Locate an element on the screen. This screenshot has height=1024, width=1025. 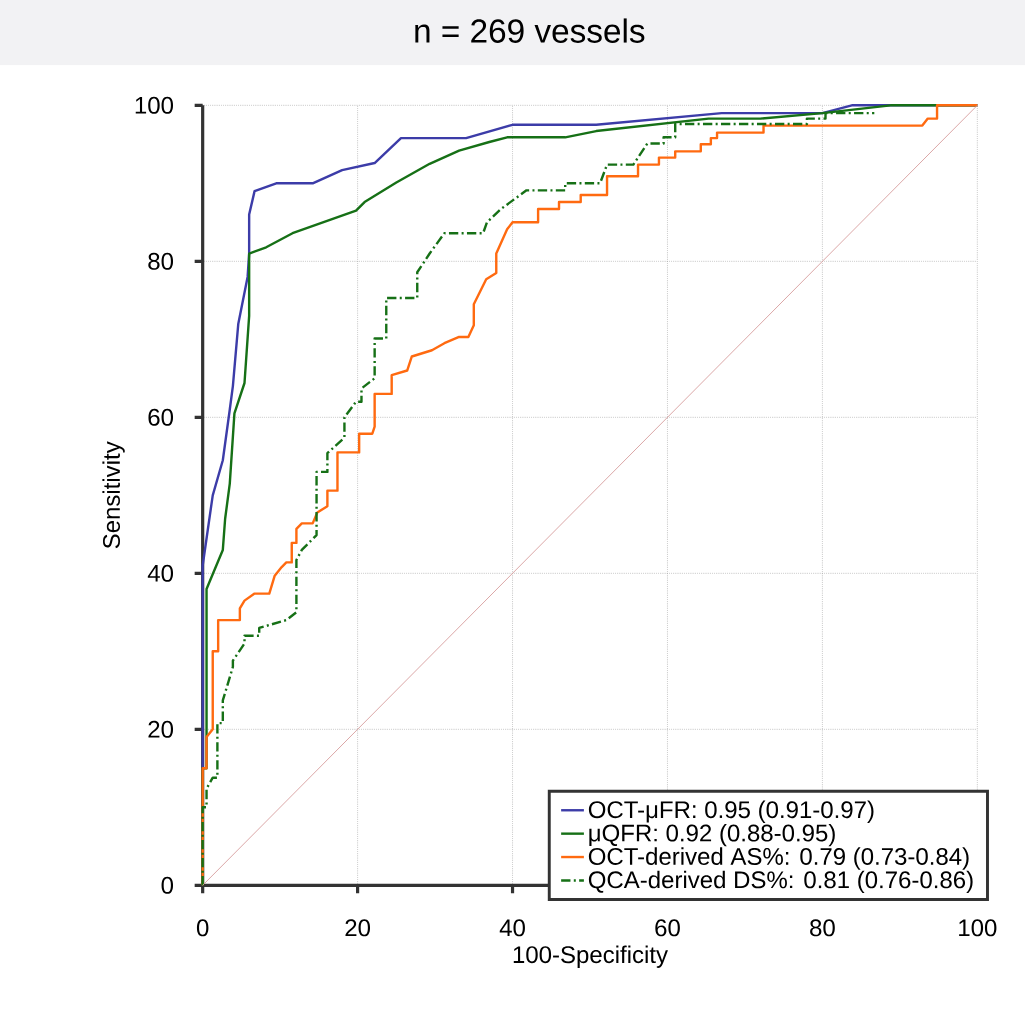
y-tick-label: 80 is located at coordinates (161, 261).